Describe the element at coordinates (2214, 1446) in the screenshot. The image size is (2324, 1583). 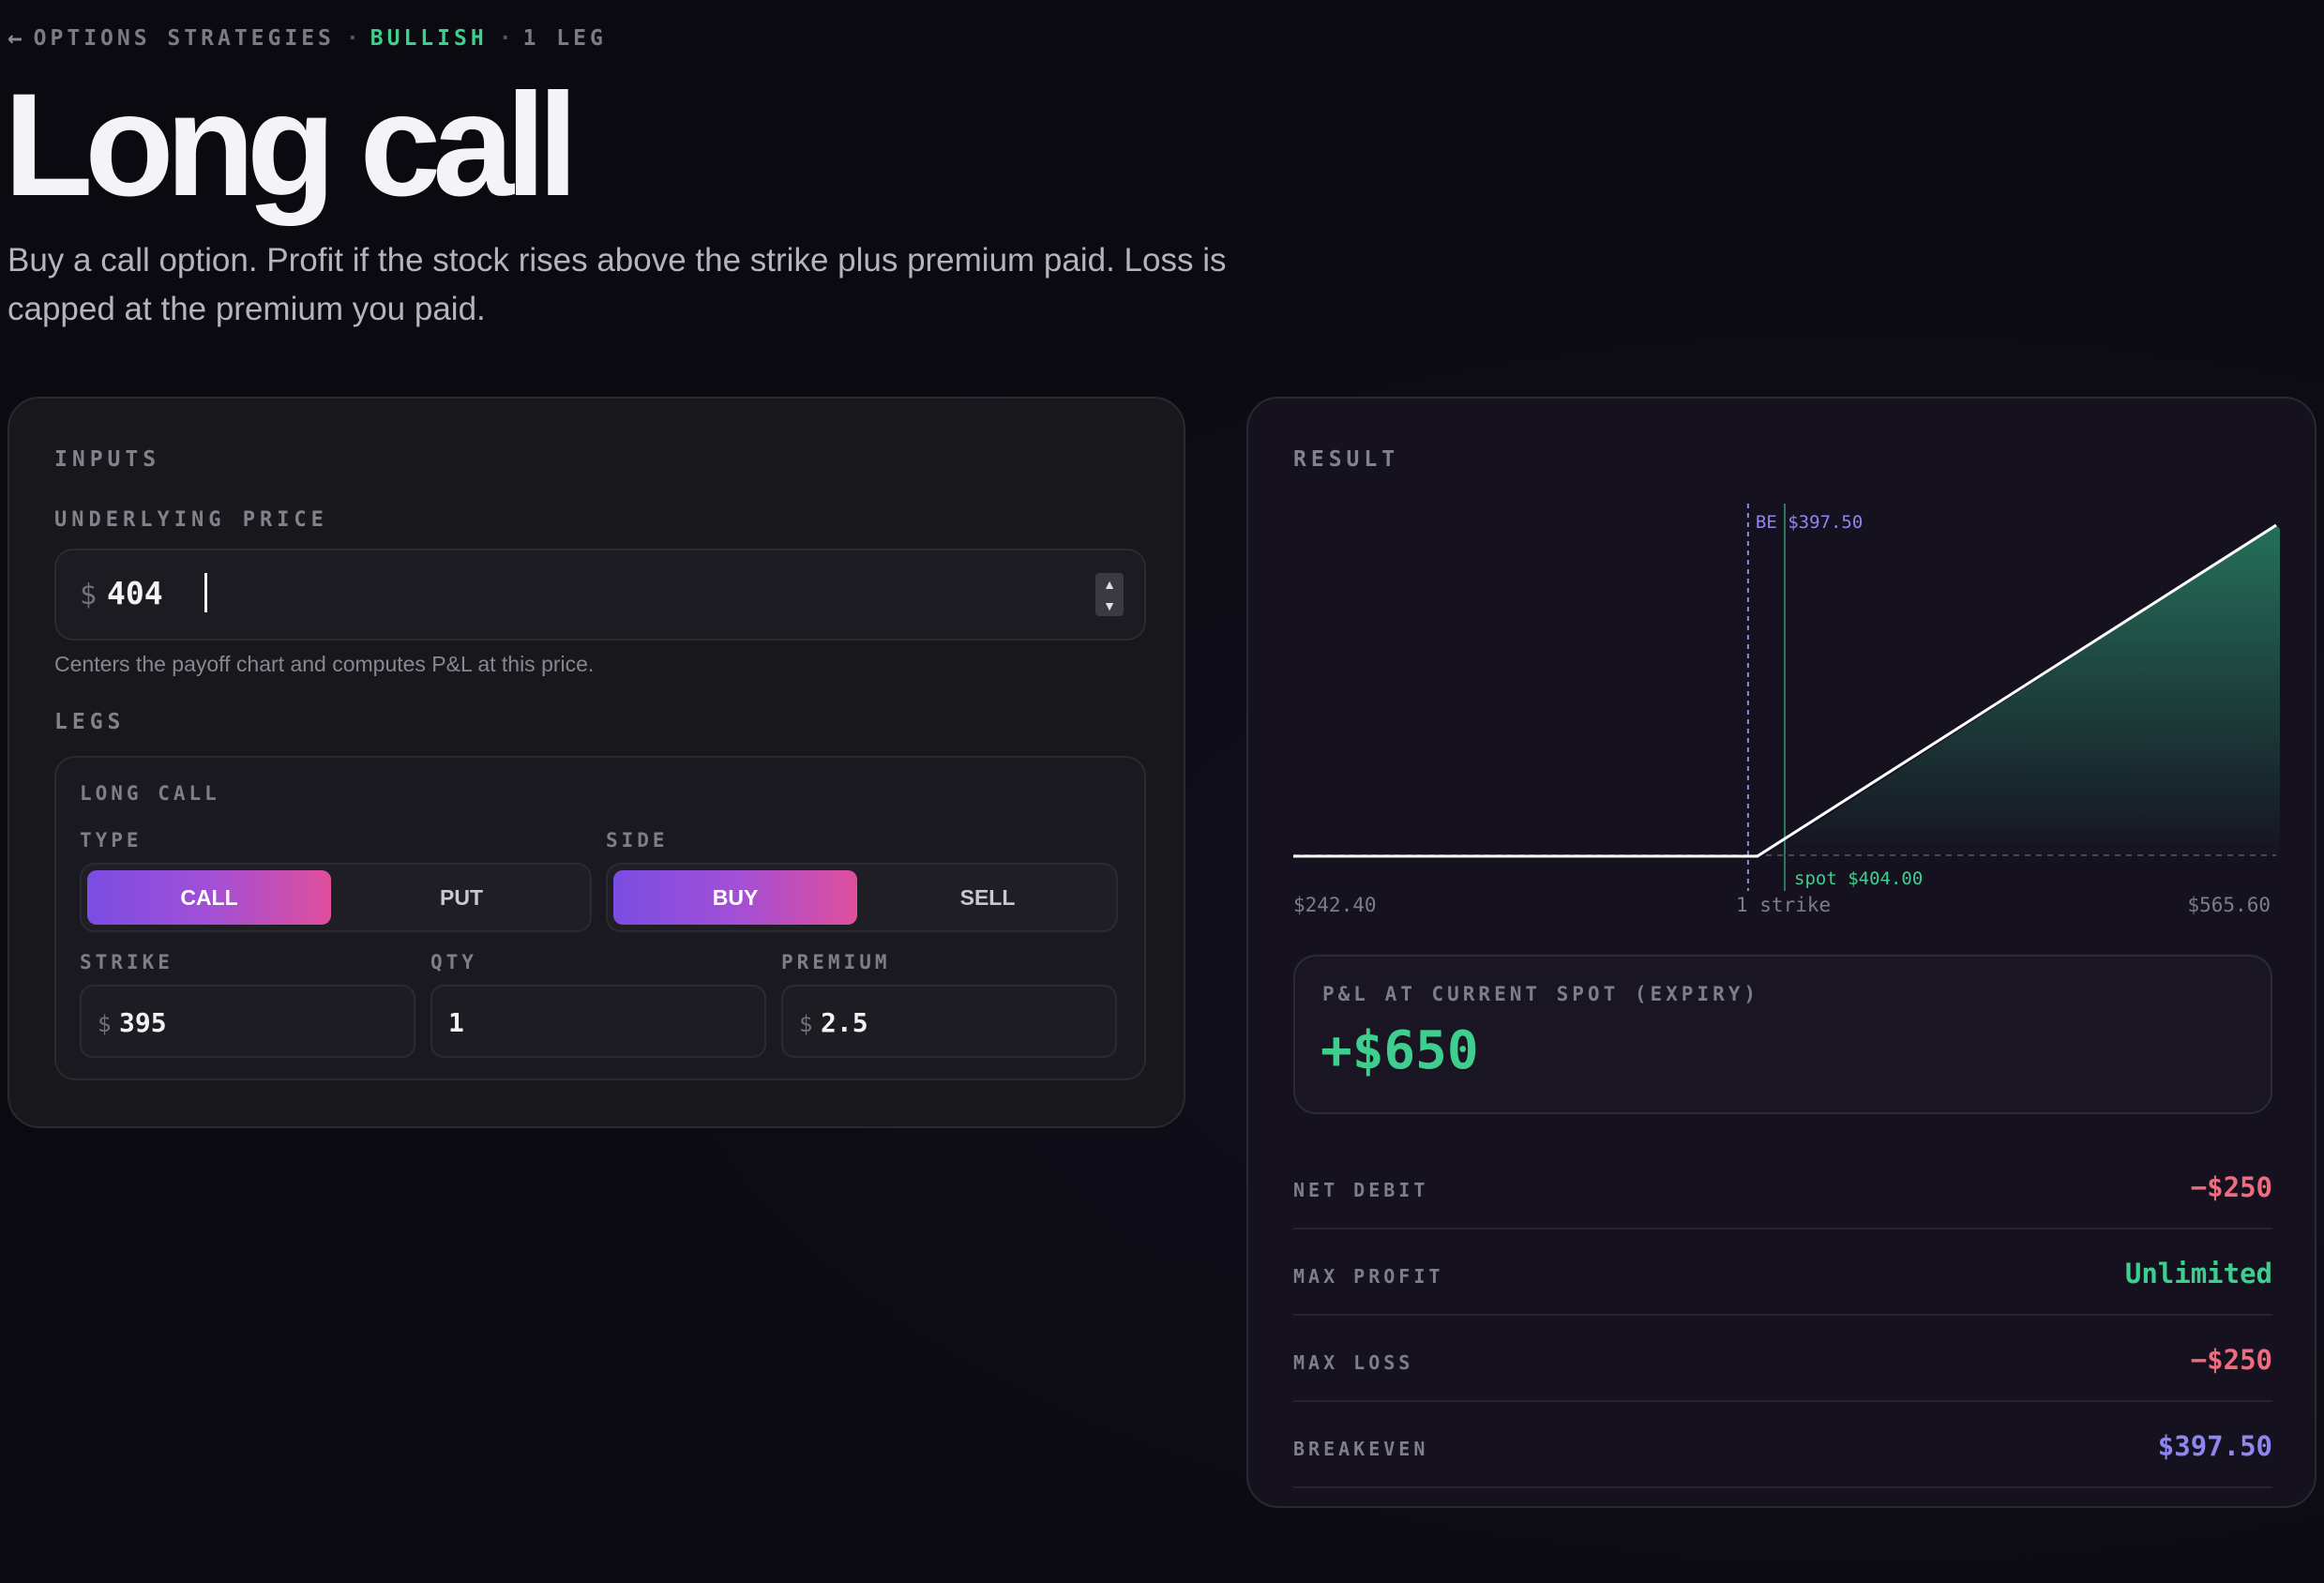
I see `stat-value: $397.50` at that location.